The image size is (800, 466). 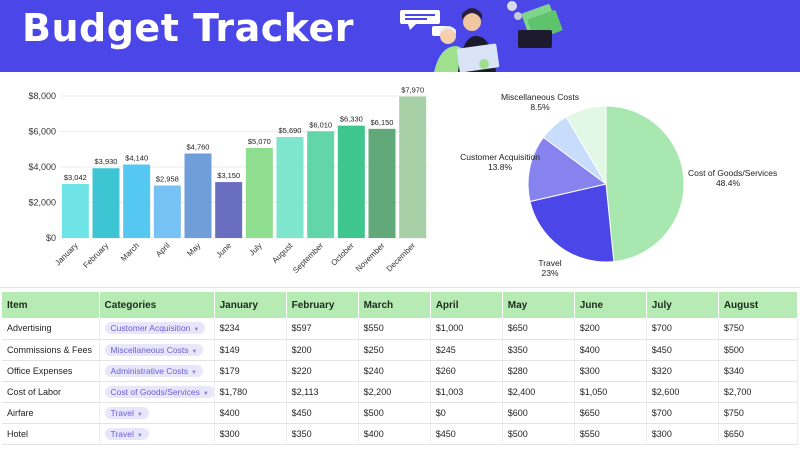 I want to click on amount-cell: $2,113, so click(x=322, y=392).